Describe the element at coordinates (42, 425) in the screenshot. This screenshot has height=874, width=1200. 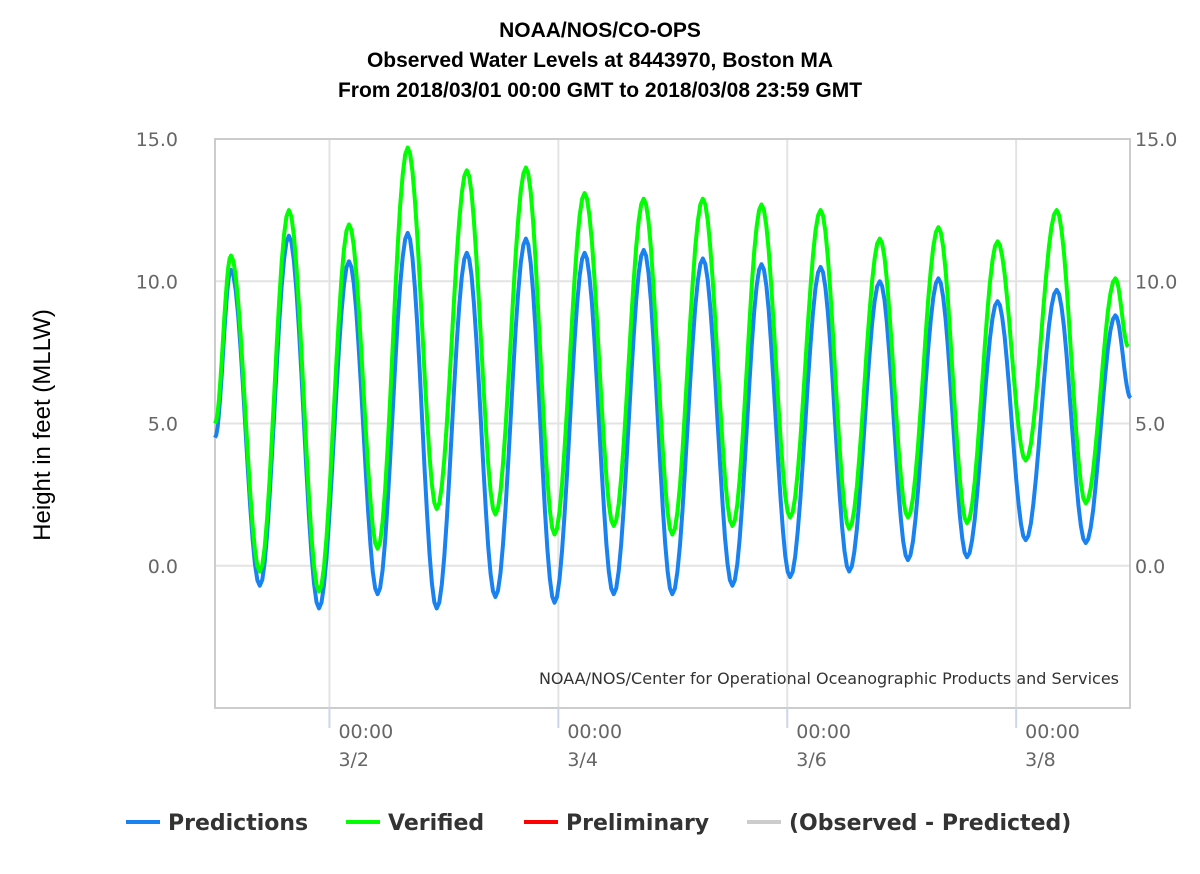
I see `y-axis-label: Height in feet (MLLW)` at that location.